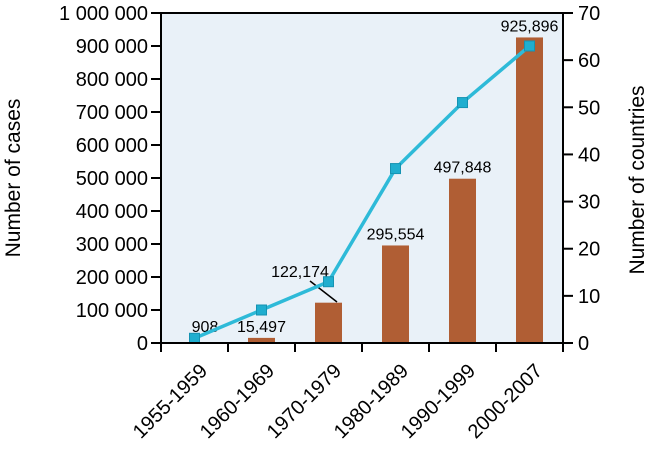 Image resolution: width=650 pixels, height=453 pixels. Describe the element at coordinates (261, 327) in the screenshot. I see `cases-data-label: 15,497` at that location.